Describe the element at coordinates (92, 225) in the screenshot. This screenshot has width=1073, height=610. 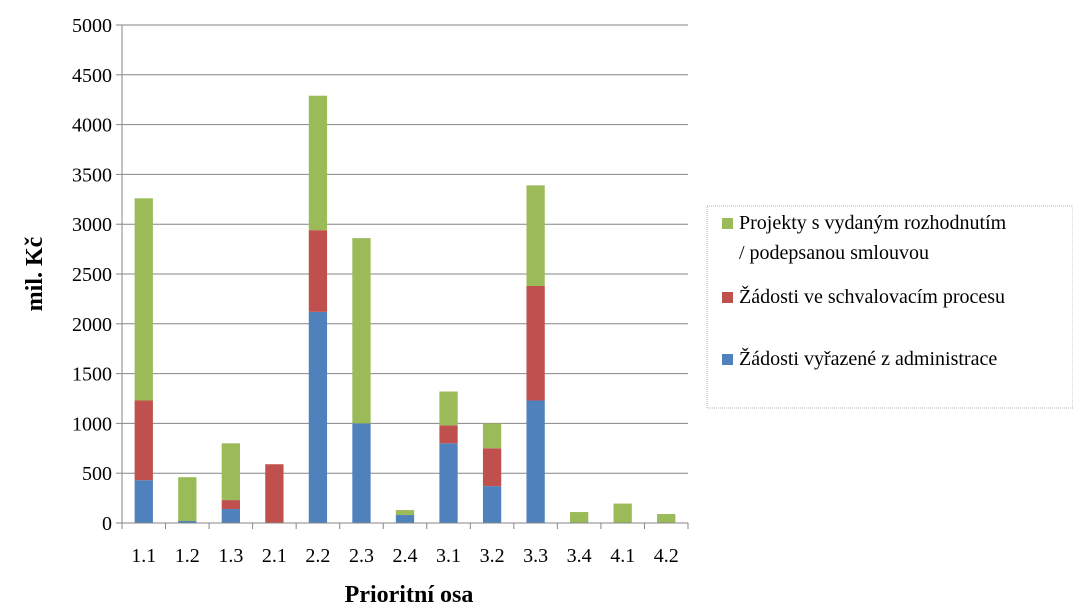
I see `y-tick-label: 3000` at that location.